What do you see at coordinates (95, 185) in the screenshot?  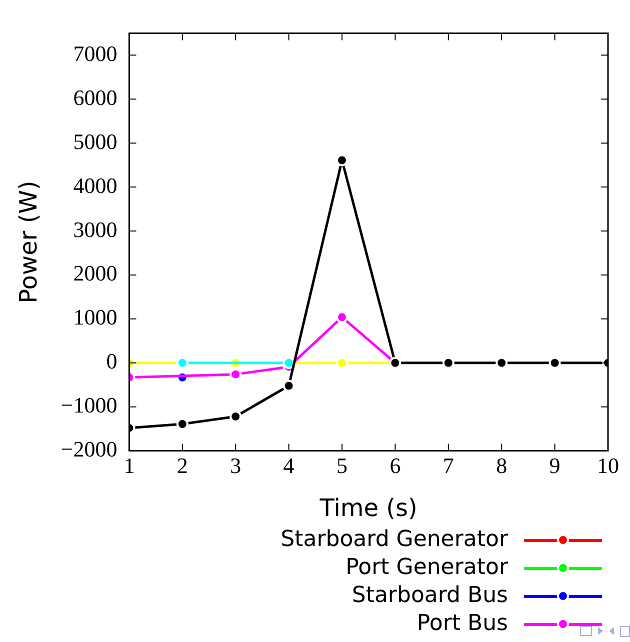 I see `y-tick-label: 4000` at bounding box center [95, 185].